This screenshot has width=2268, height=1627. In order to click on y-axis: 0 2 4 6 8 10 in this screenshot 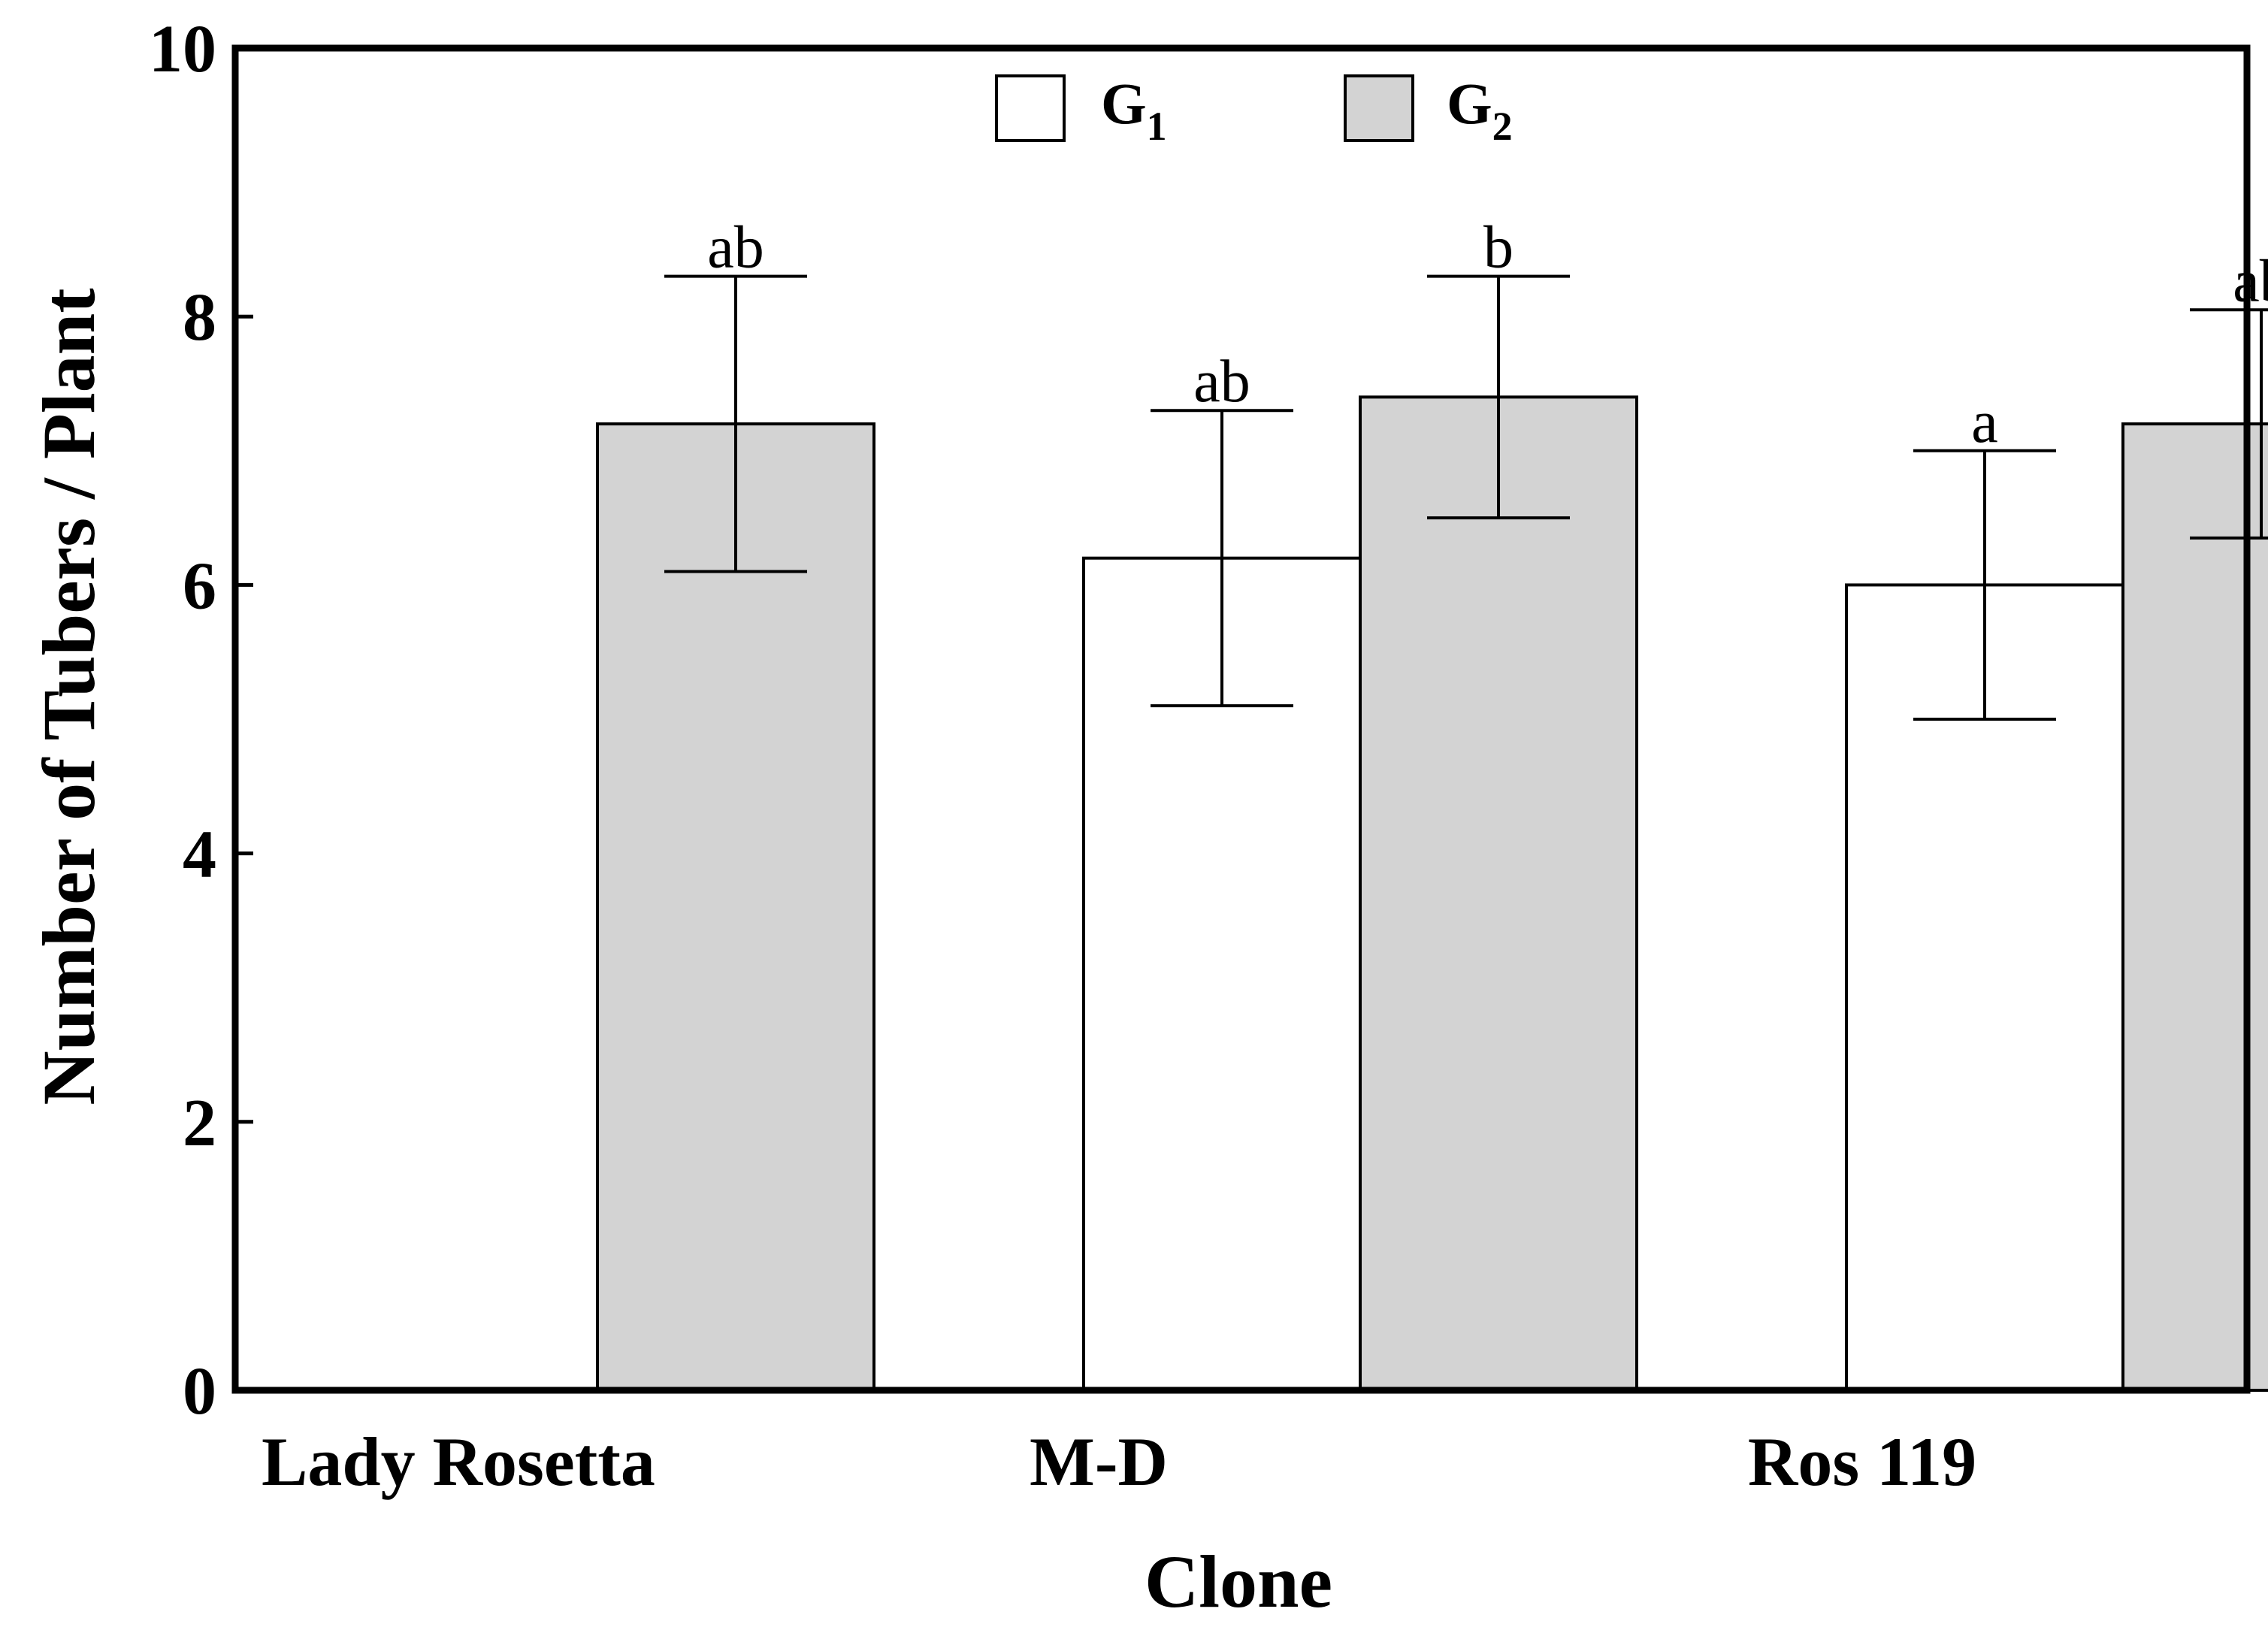, I will do `click(201, 720)`.